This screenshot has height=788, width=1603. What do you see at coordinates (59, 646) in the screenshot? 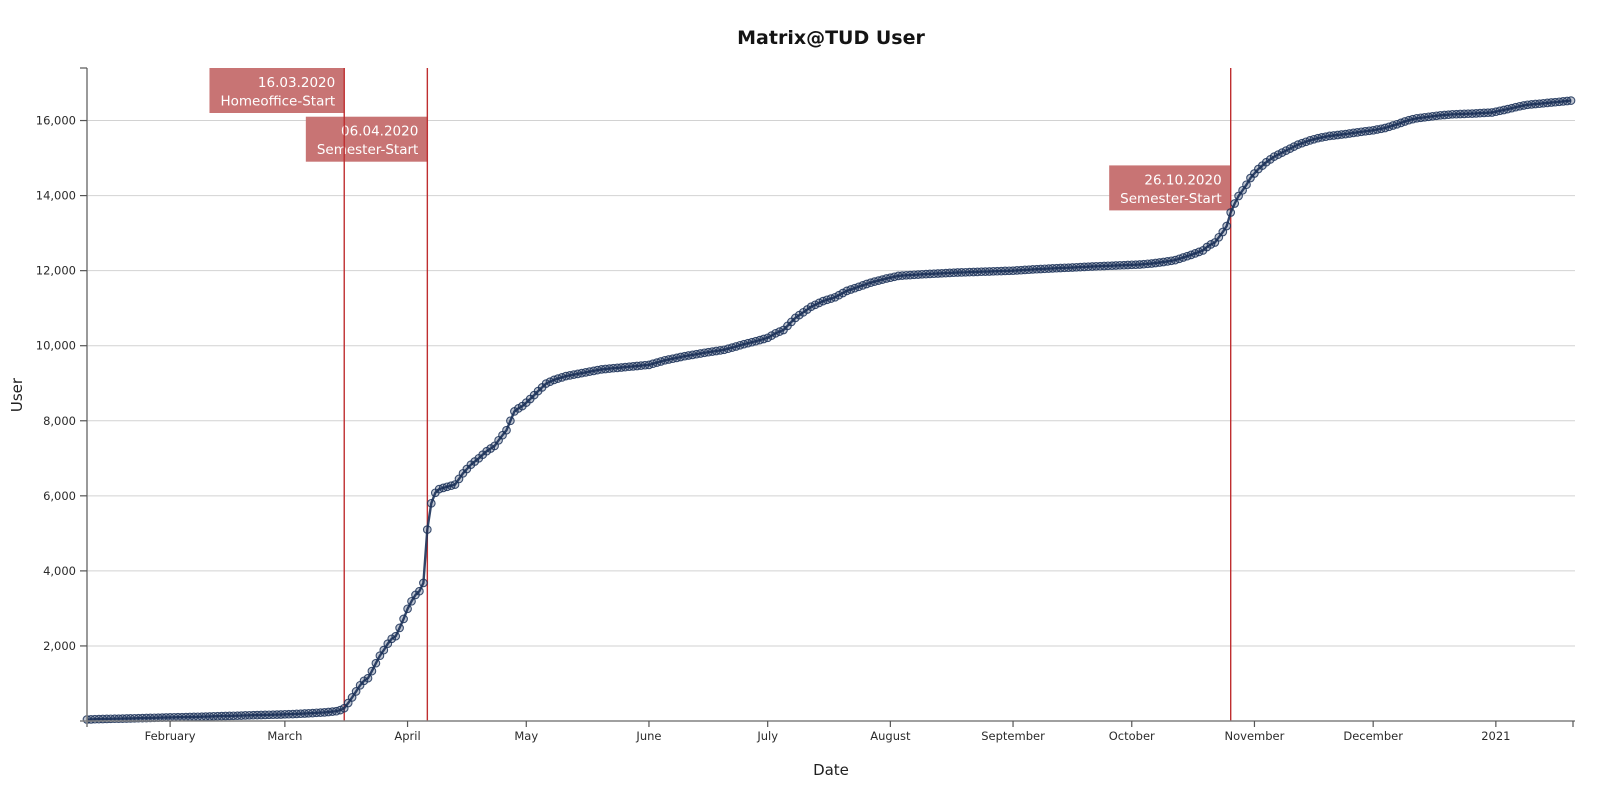
I see `y-tick-label: 2,000` at bounding box center [59, 646].